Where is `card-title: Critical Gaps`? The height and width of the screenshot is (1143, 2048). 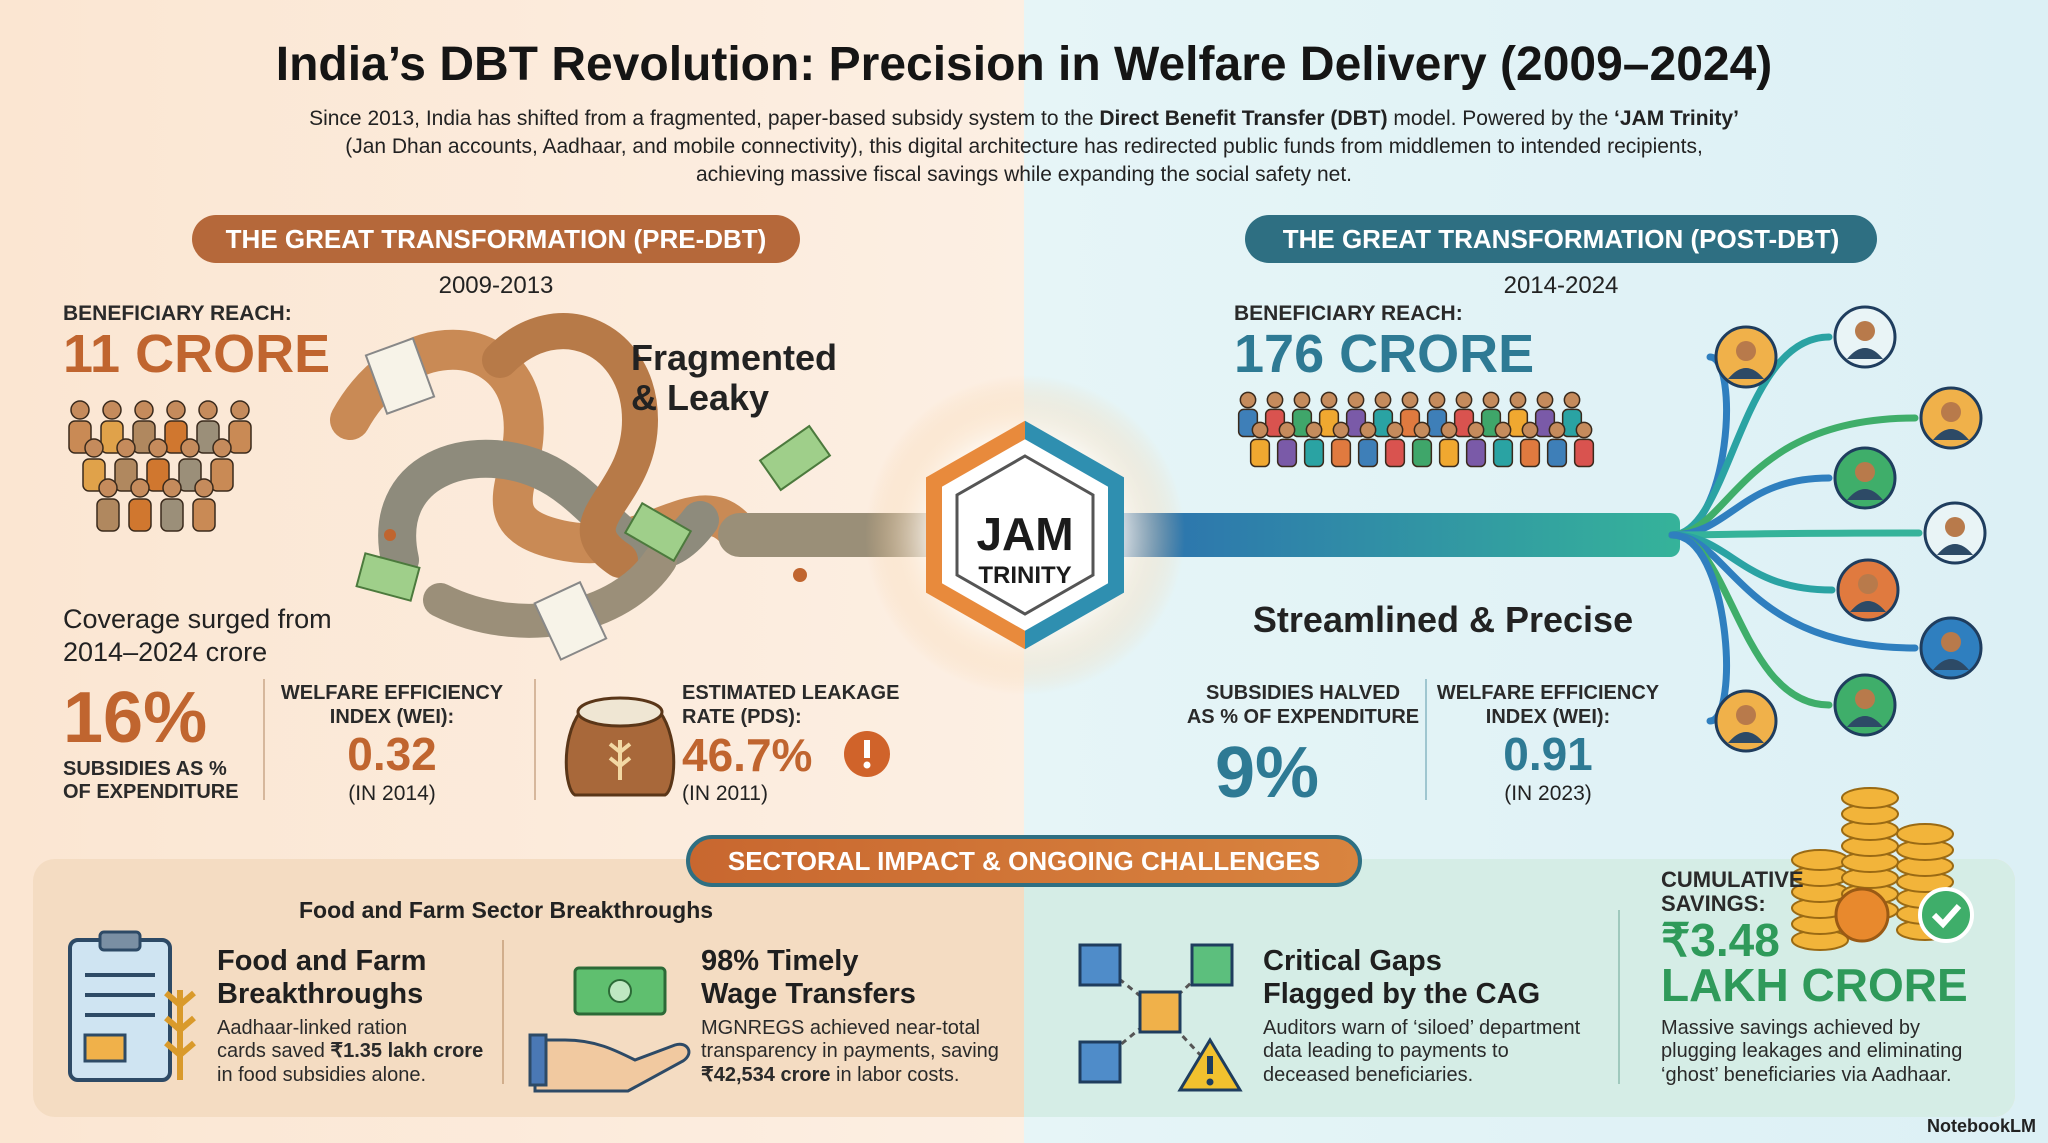
card-title: Critical Gaps is located at coordinates (1352, 961).